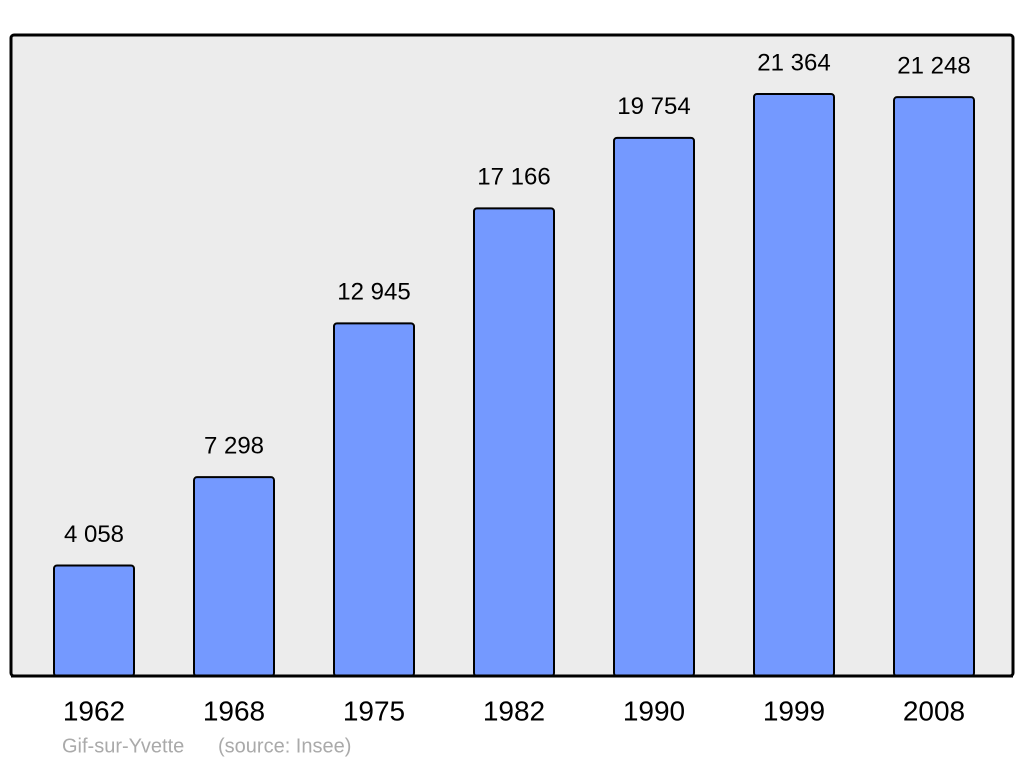  What do you see at coordinates (514, 710) in the screenshot?
I see `x-tick-label: 1982` at bounding box center [514, 710].